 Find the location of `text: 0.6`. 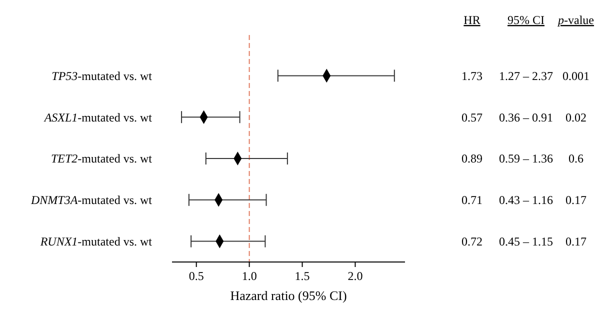

text: 0.6 is located at coordinates (576, 159).